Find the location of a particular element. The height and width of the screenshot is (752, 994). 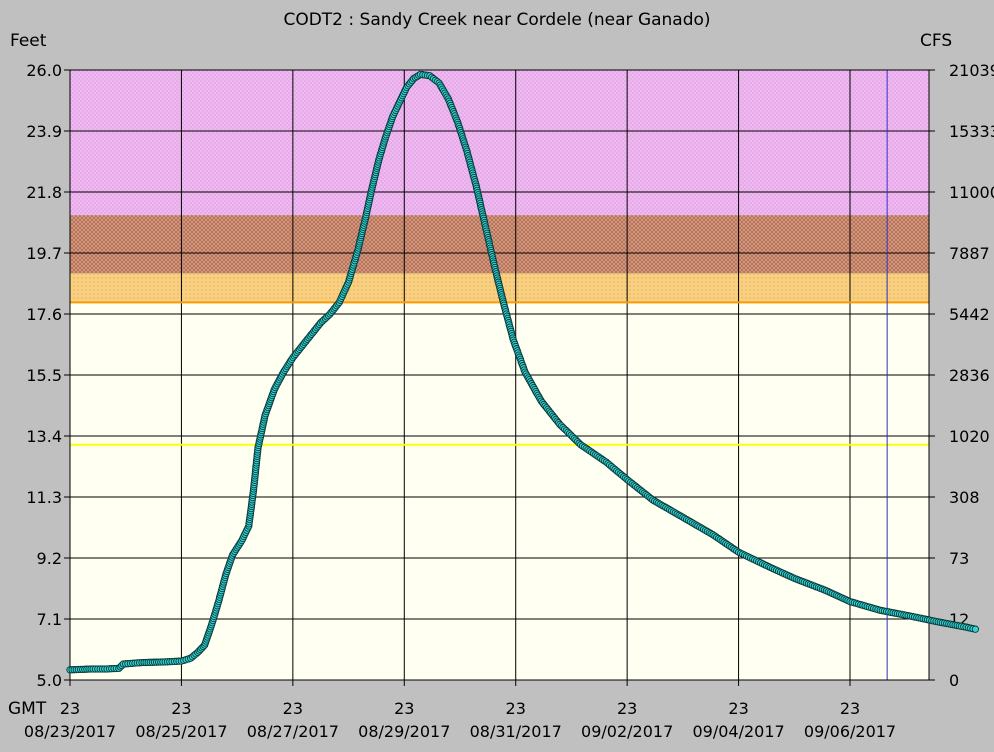

y-right-tick-label: 73 is located at coordinates (959, 558).